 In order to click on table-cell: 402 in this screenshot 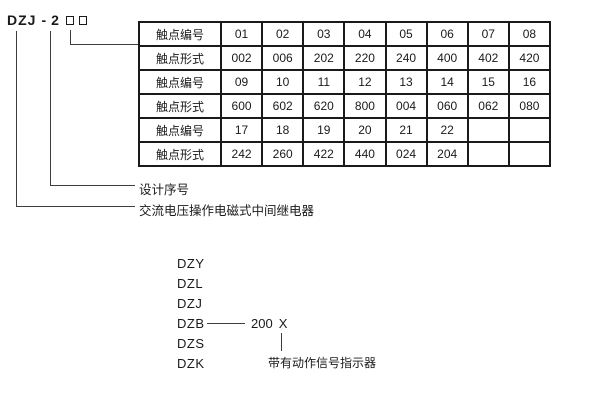, I will do `click(488, 58)`.